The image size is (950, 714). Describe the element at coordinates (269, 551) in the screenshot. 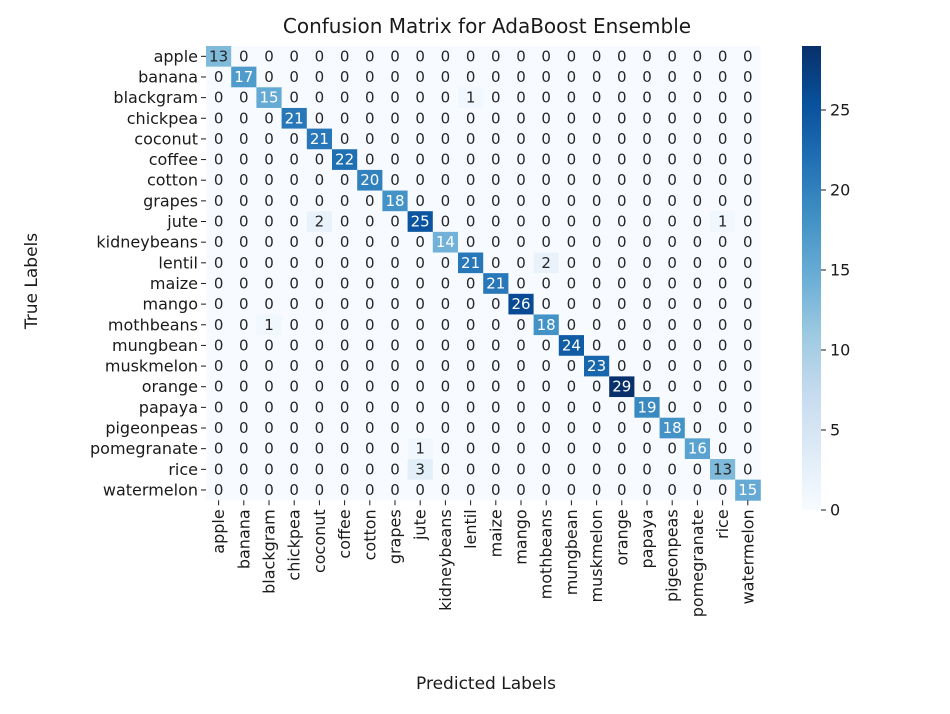

I see `x-tick-label: blackgram` at that location.